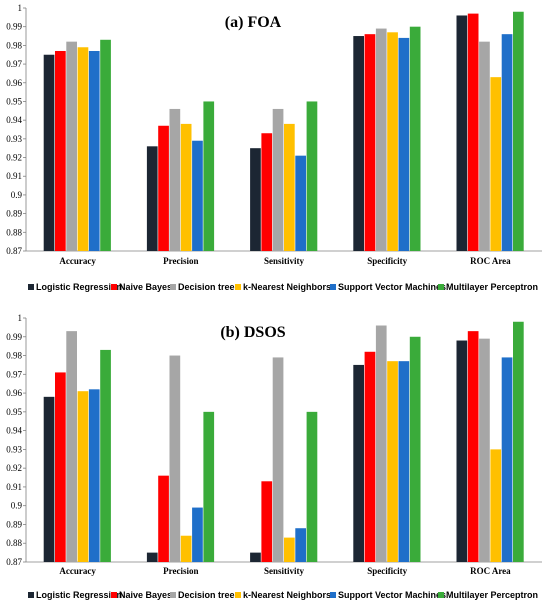  What do you see at coordinates (392, 287) in the screenshot?
I see `legend-label: Support Vector Machines` at bounding box center [392, 287].